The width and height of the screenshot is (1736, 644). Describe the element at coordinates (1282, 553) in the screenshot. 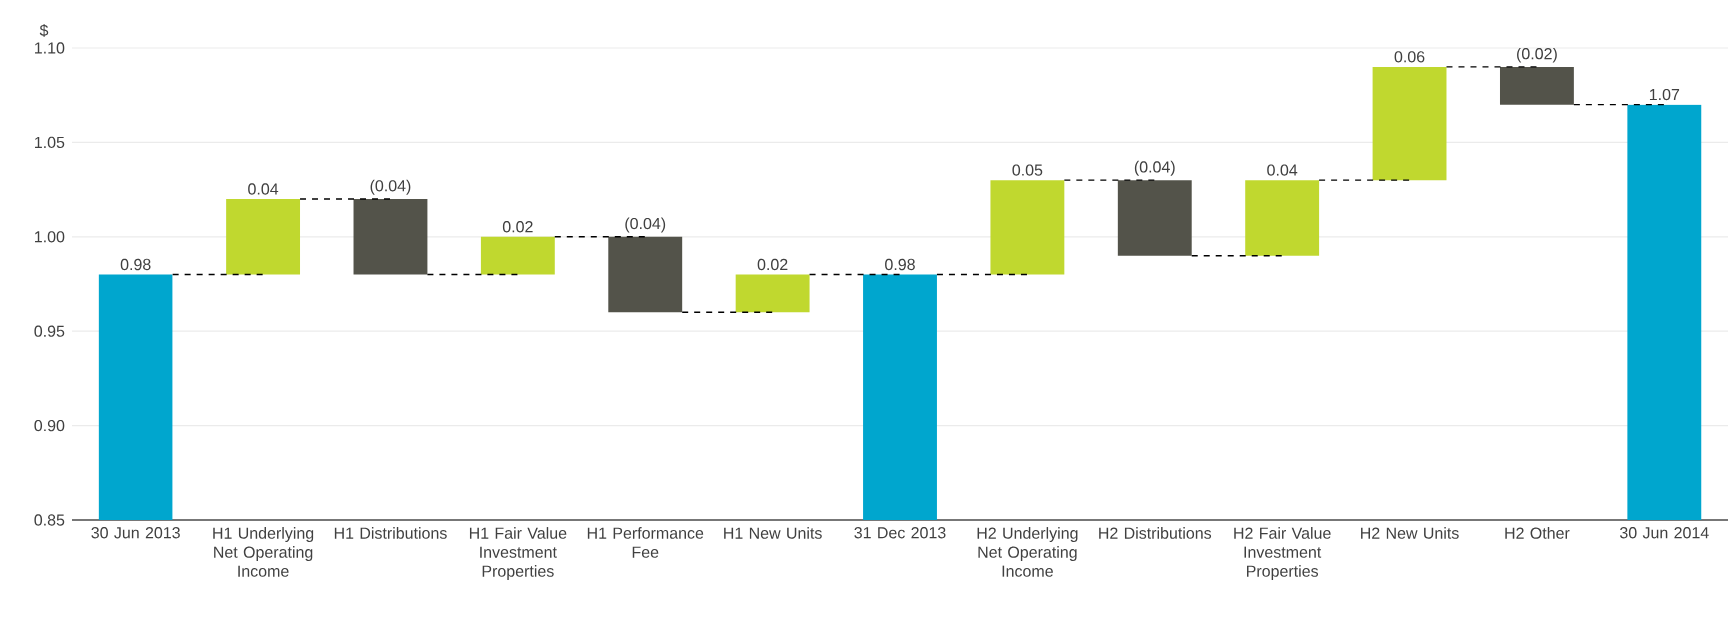

I see `x-tick-label: H2 Fair Value Investment Properties` at that location.